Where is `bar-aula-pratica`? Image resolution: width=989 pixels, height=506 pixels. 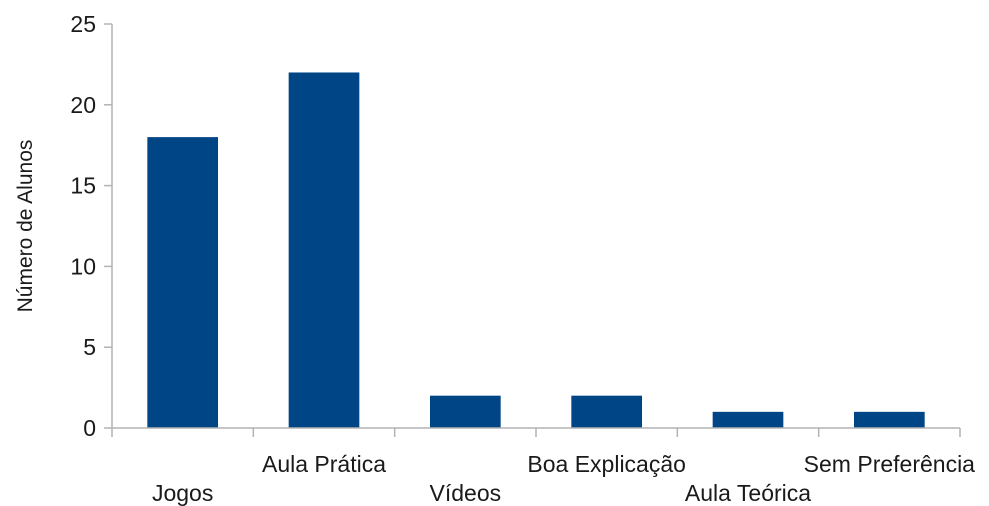 bar-aula-pratica is located at coordinates (324, 250).